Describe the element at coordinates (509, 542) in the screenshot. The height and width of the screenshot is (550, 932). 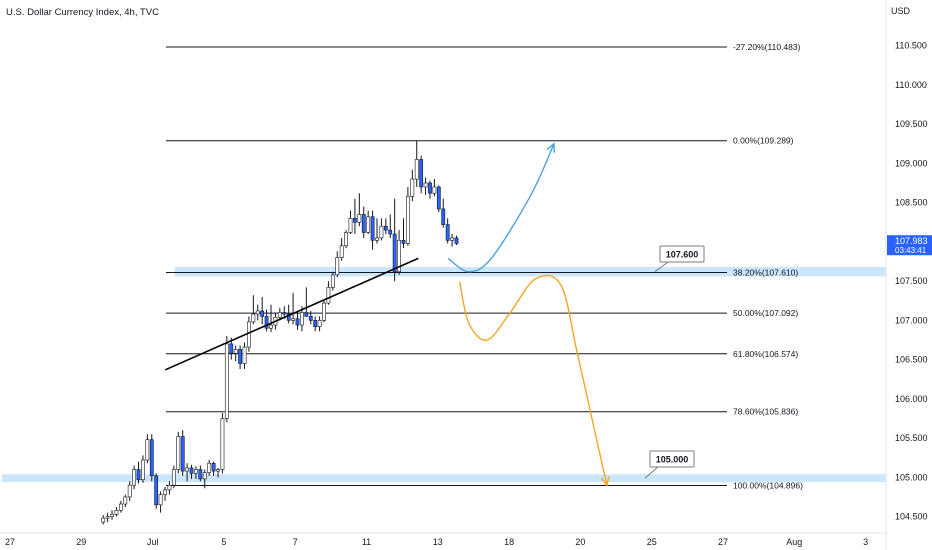
I see `time-tick-label: 18` at that location.